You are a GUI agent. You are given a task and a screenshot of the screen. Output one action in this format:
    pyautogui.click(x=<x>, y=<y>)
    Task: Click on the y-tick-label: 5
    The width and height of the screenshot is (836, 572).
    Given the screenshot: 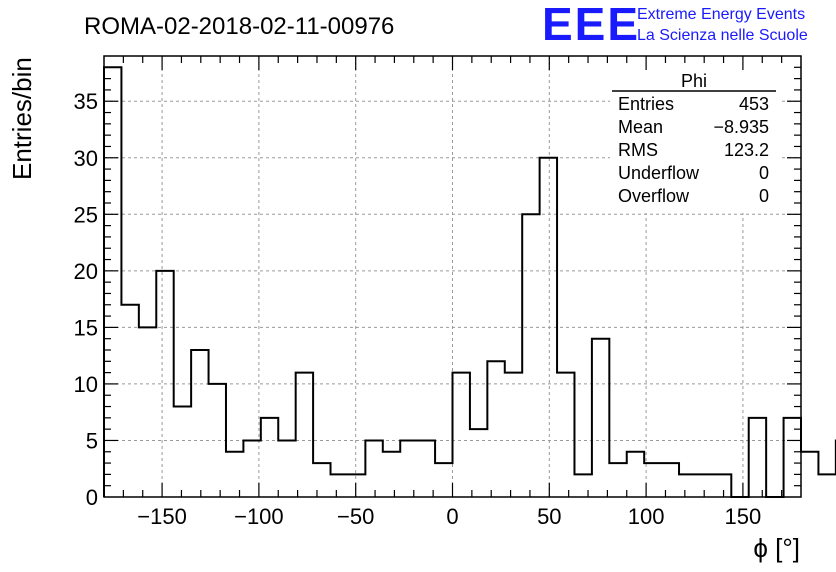 What is the action you would take?
    pyautogui.click(x=92, y=440)
    